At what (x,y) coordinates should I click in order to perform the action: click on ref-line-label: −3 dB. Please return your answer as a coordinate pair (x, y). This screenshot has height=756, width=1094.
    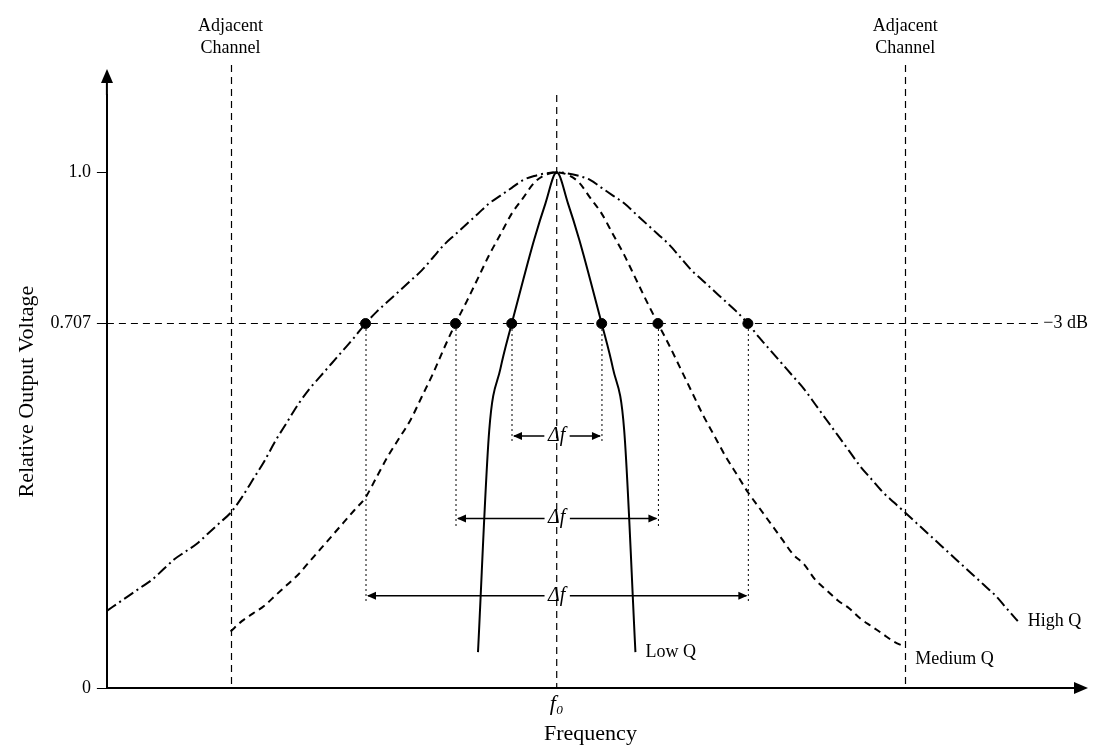
    Looking at the image, I should click on (1065, 322).